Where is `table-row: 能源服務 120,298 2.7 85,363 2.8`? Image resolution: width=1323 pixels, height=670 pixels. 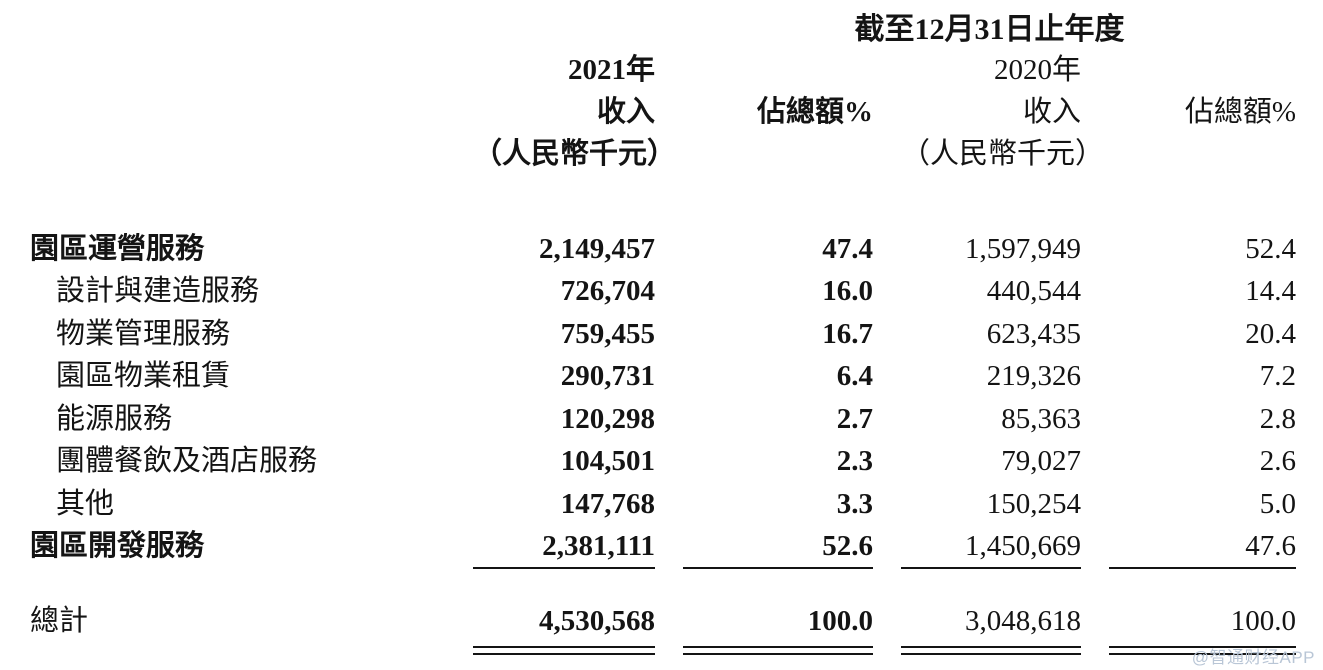 table-row: 能源服務 120,298 2.7 85,363 2.8 is located at coordinates (676, 415).